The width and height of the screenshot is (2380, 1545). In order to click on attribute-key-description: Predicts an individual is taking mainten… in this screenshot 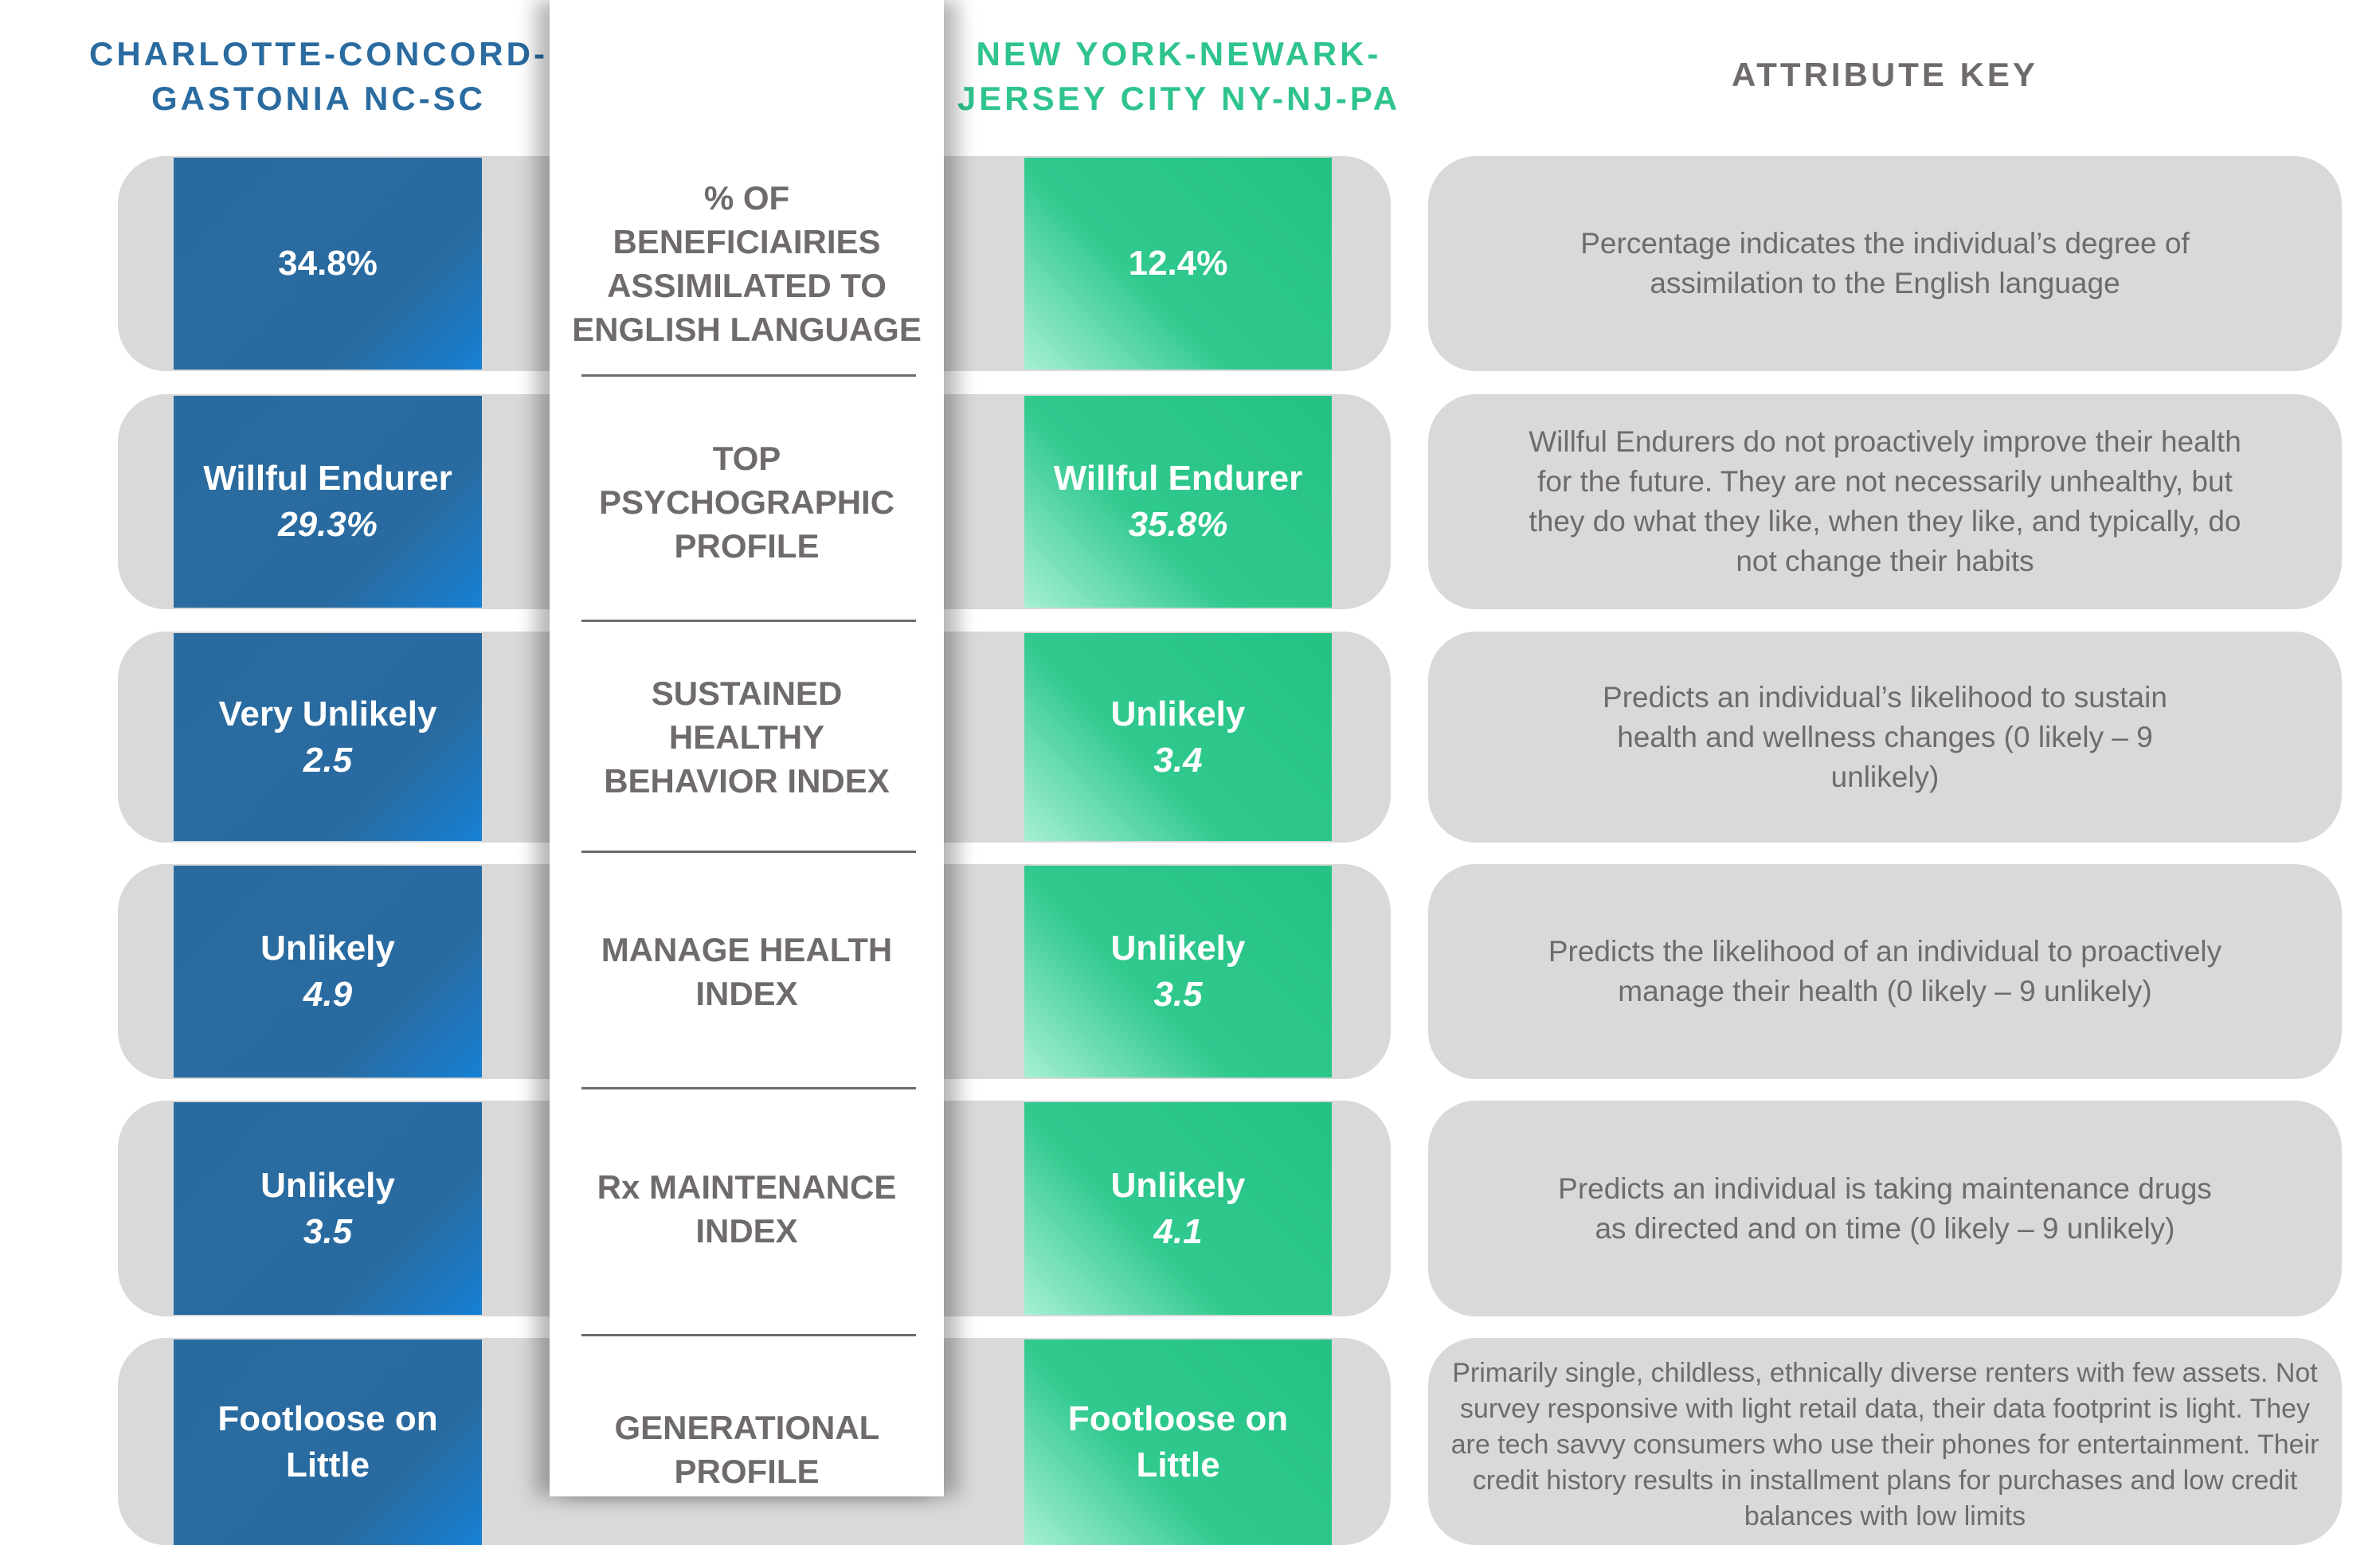, I will do `click(1885, 1208)`.